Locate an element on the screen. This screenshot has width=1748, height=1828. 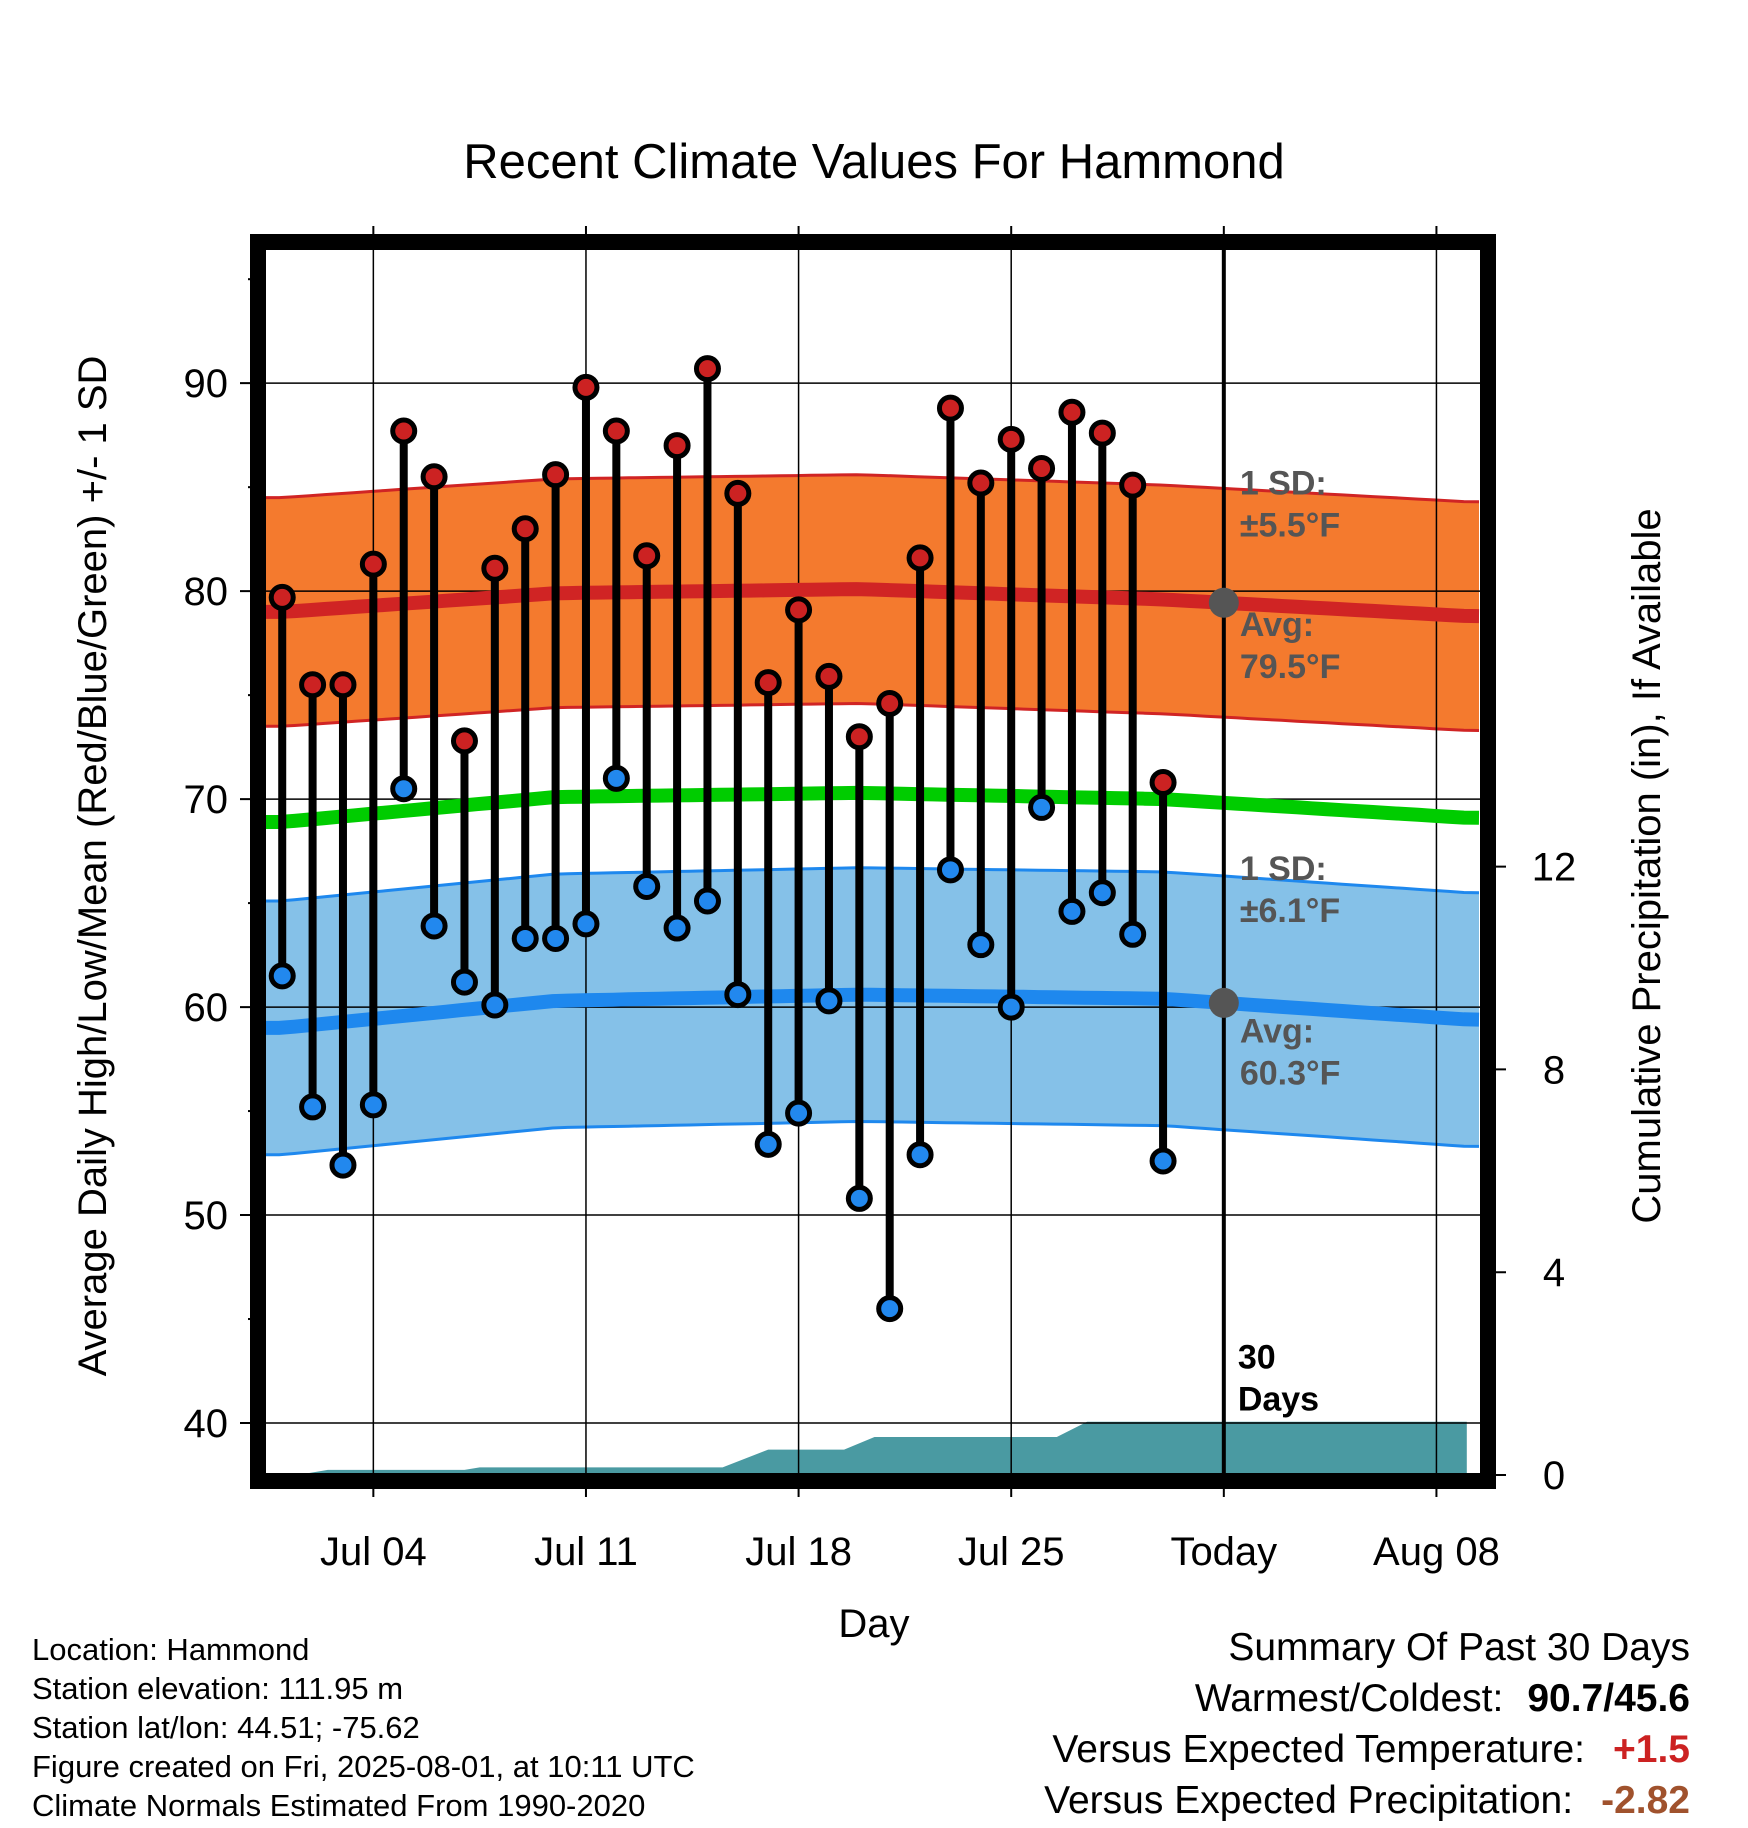
climate-normals-note: Climate Normals Estimated From 1990-2020 is located at coordinates (339, 1805).